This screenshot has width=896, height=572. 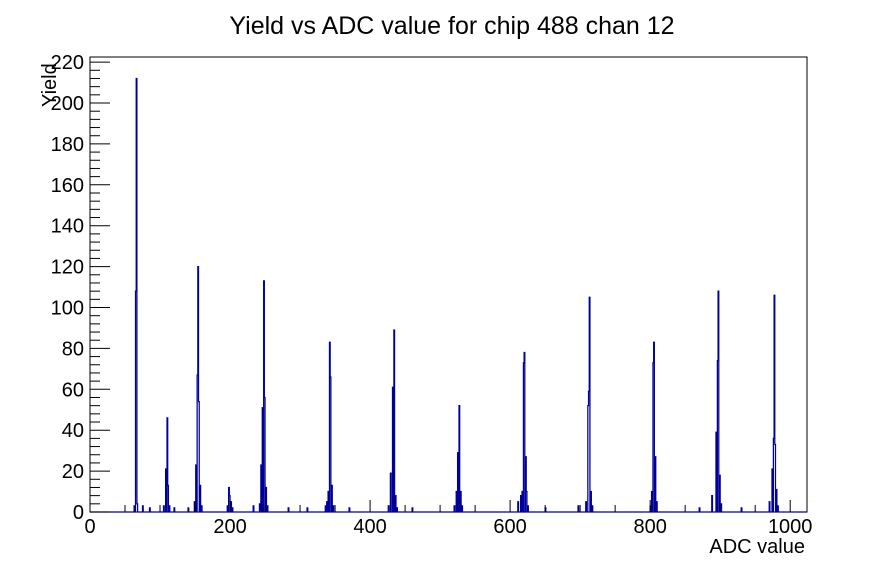 What do you see at coordinates (67, 145) in the screenshot?
I see `y-tick-label: 180` at bounding box center [67, 145].